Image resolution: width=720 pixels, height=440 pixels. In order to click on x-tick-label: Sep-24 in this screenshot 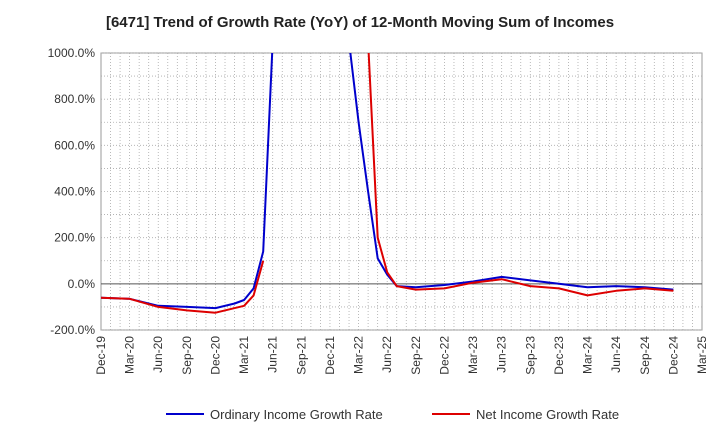, I will do `click(645, 355)`.